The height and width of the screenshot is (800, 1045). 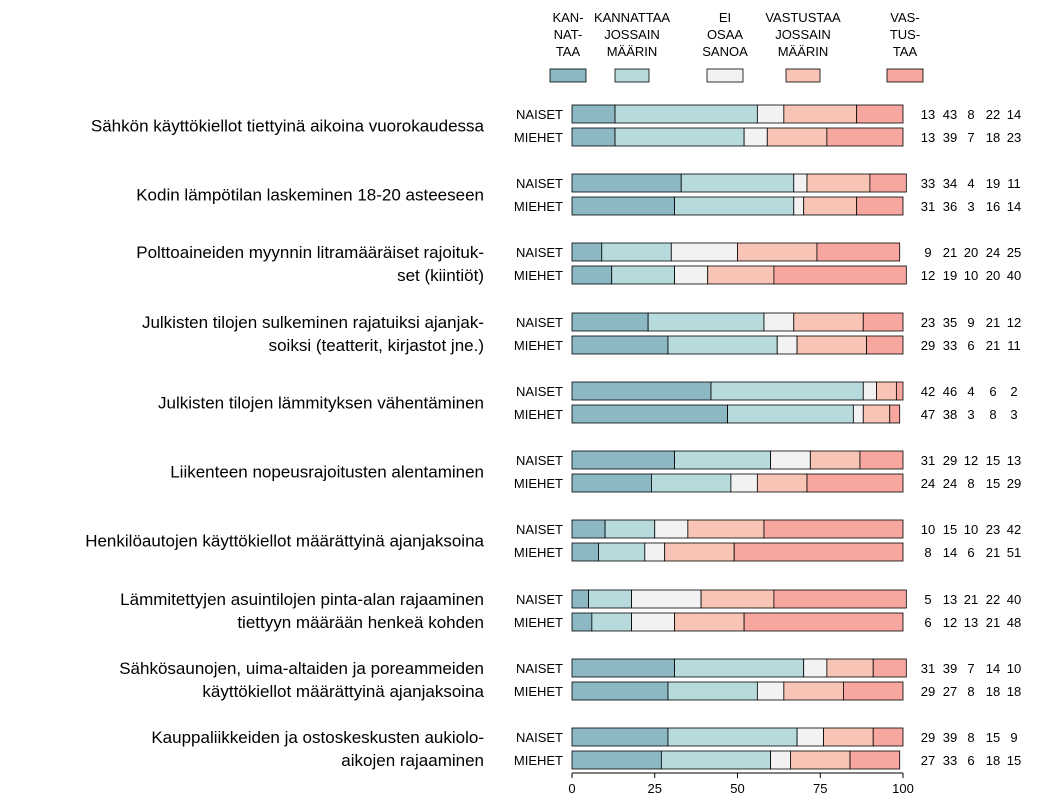 What do you see at coordinates (803, 34) in the screenshot?
I see `legend-label: JOSSAIN` at bounding box center [803, 34].